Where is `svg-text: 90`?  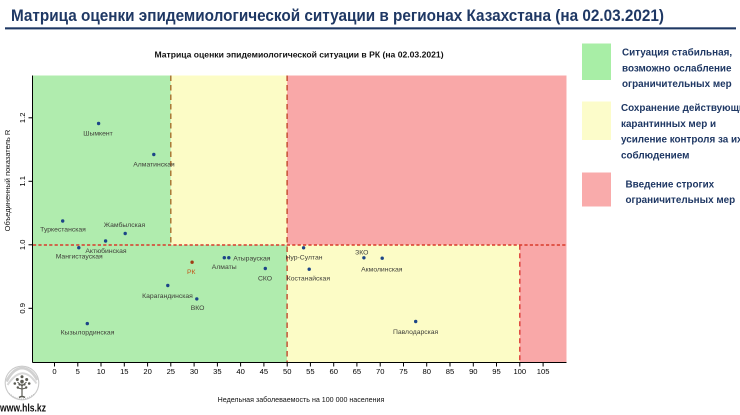 svg-text: 90 is located at coordinates (473, 371).